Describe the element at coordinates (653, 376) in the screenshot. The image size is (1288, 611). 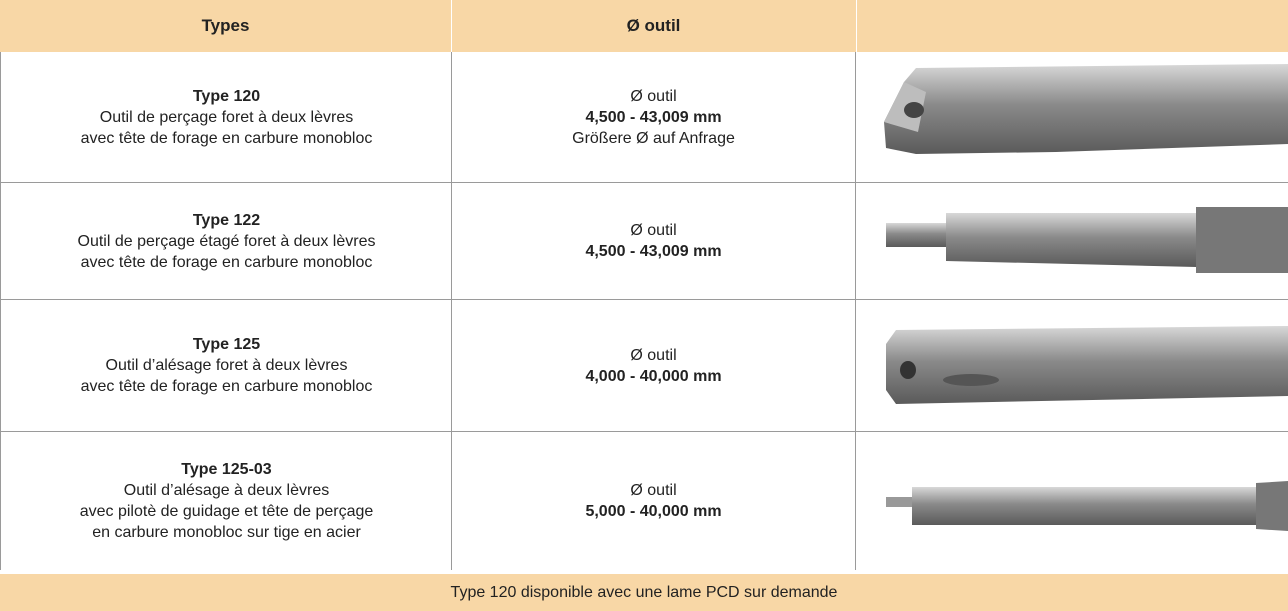
I see `diameter-range: 4,000 - 40,000 mm` at that location.